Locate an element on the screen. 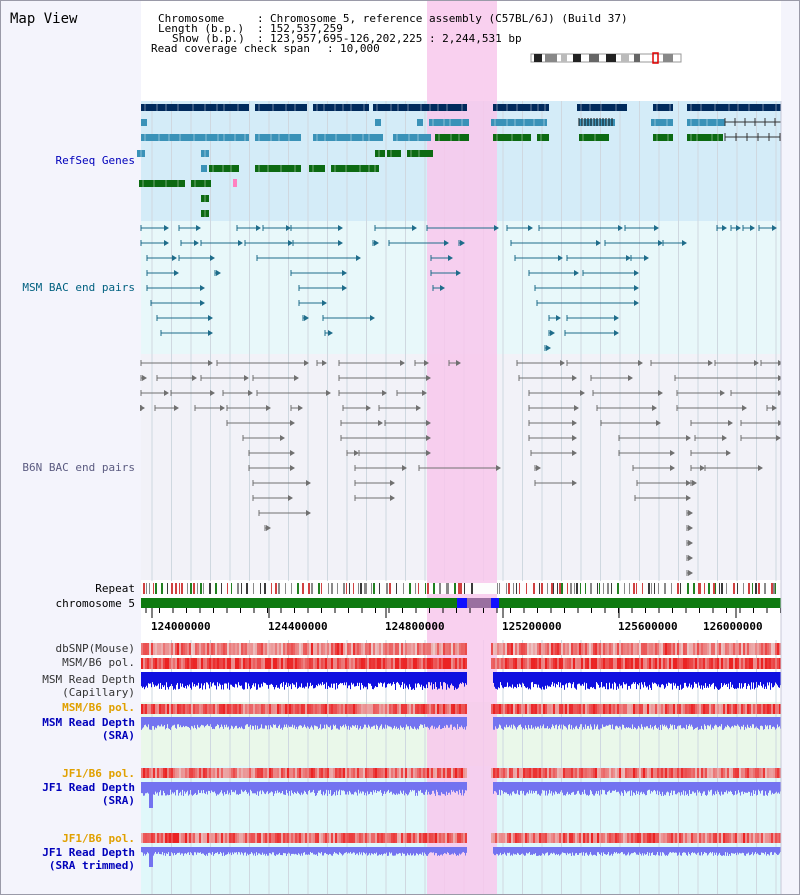  refseq-gene is located at coordinates (355, 168).